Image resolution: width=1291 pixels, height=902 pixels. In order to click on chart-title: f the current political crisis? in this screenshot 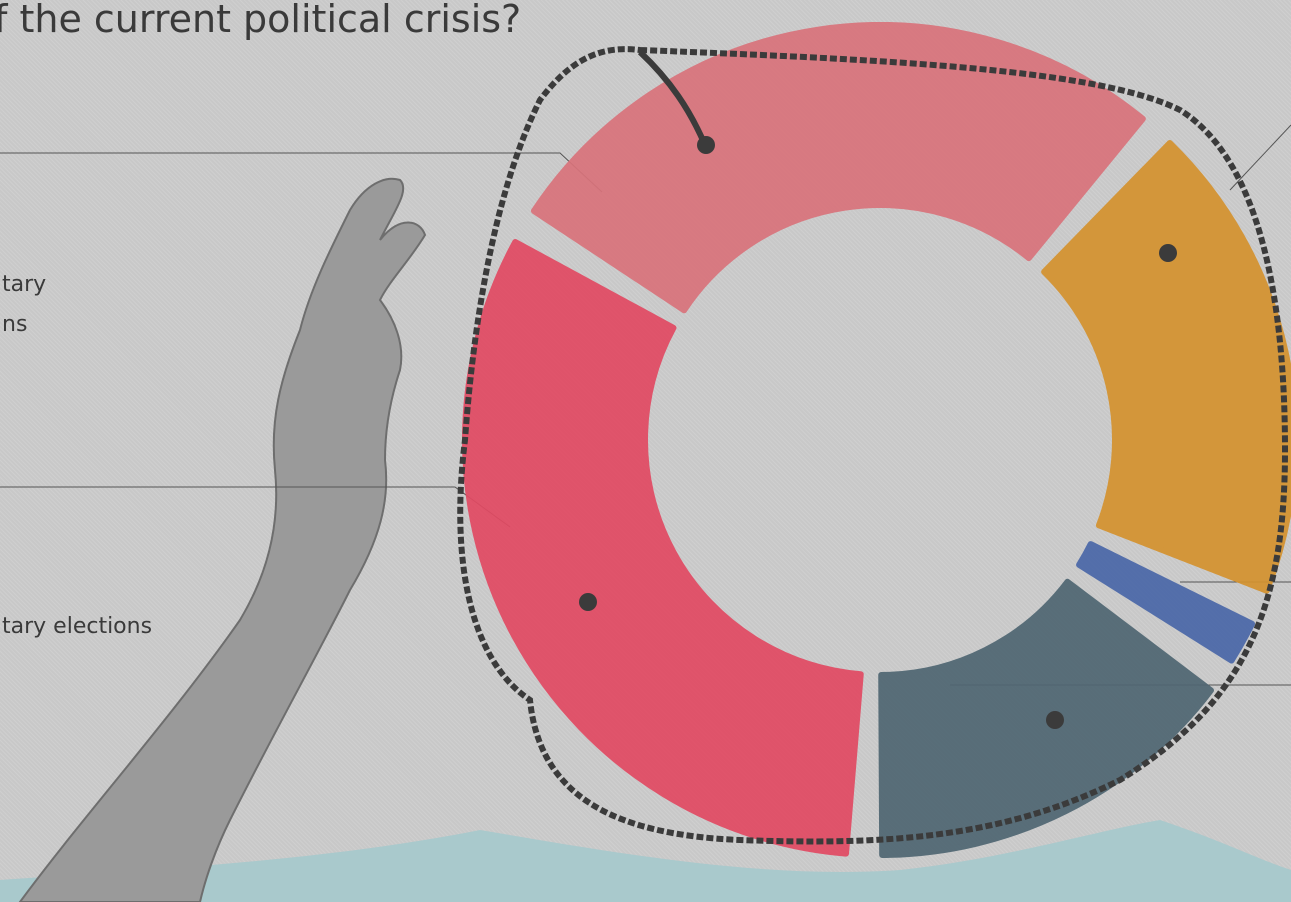, I will do `click(260, 20)`.